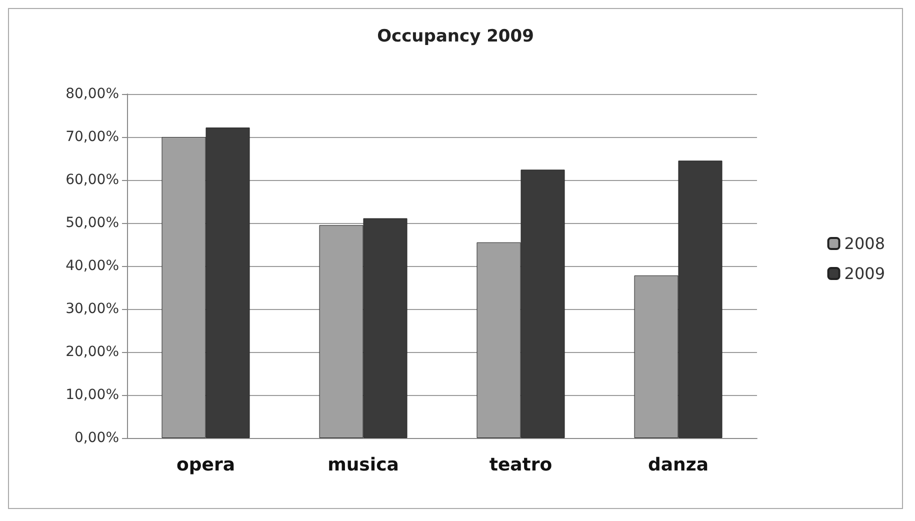 The image size is (915, 521). What do you see at coordinates (96, 438) in the screenshot?
I see `y-tick-label: 0,00%` at bounding box center [96, 438].